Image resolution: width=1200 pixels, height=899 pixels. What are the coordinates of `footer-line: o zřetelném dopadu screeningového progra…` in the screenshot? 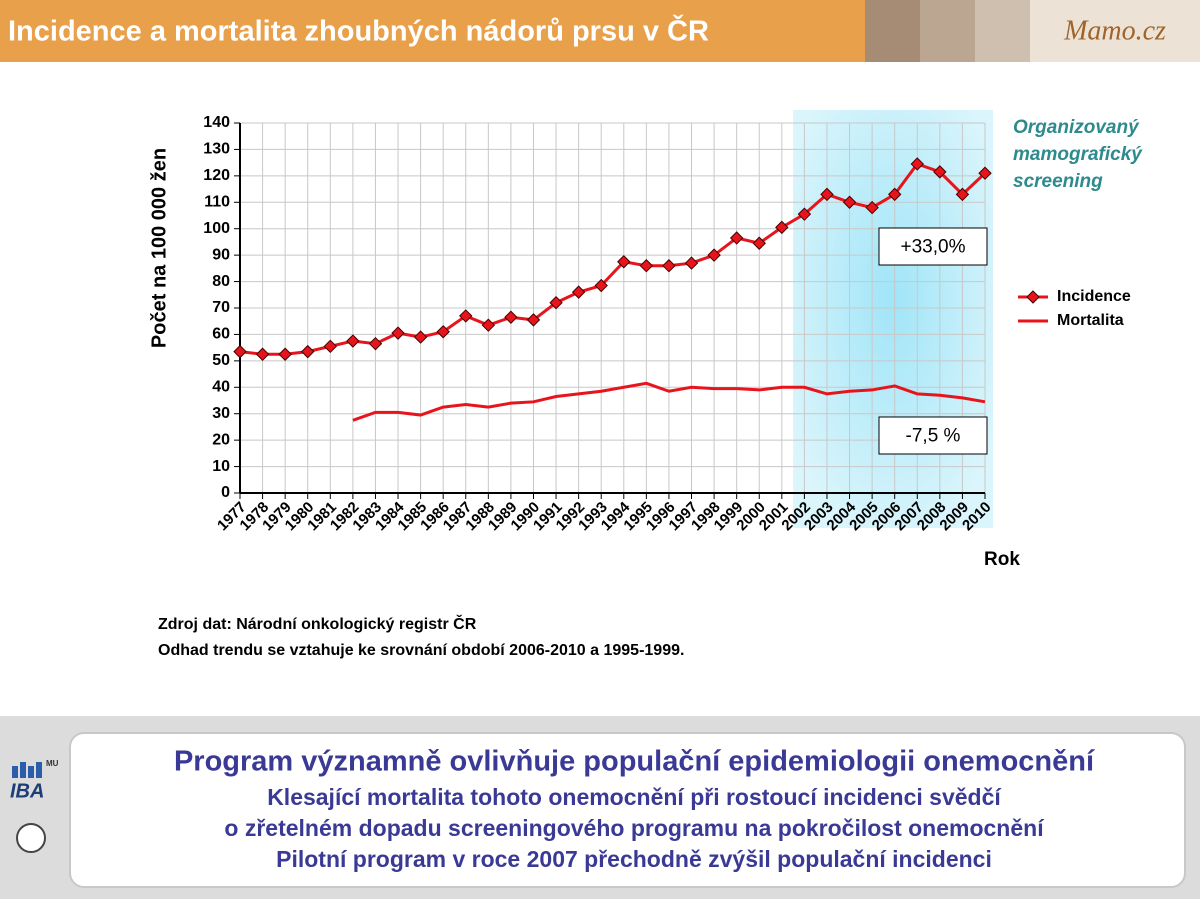 It's located at (634, 828).